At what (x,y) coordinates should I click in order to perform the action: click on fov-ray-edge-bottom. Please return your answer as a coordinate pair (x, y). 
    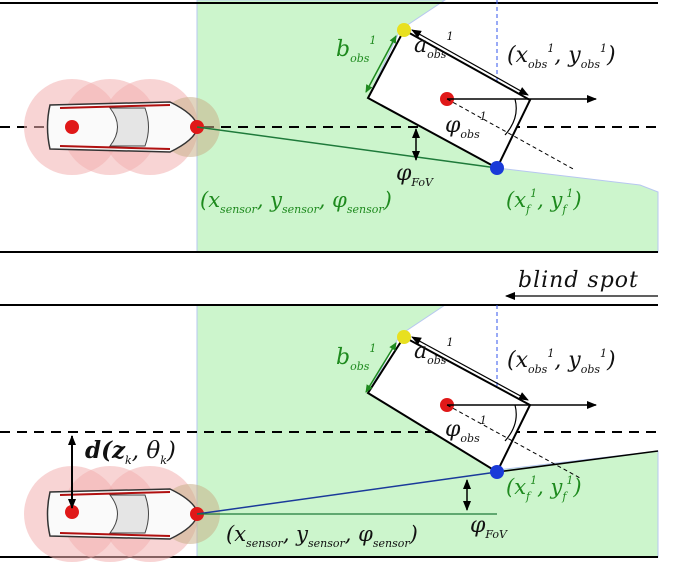
    Looking at the image, I should click on (577, 461).